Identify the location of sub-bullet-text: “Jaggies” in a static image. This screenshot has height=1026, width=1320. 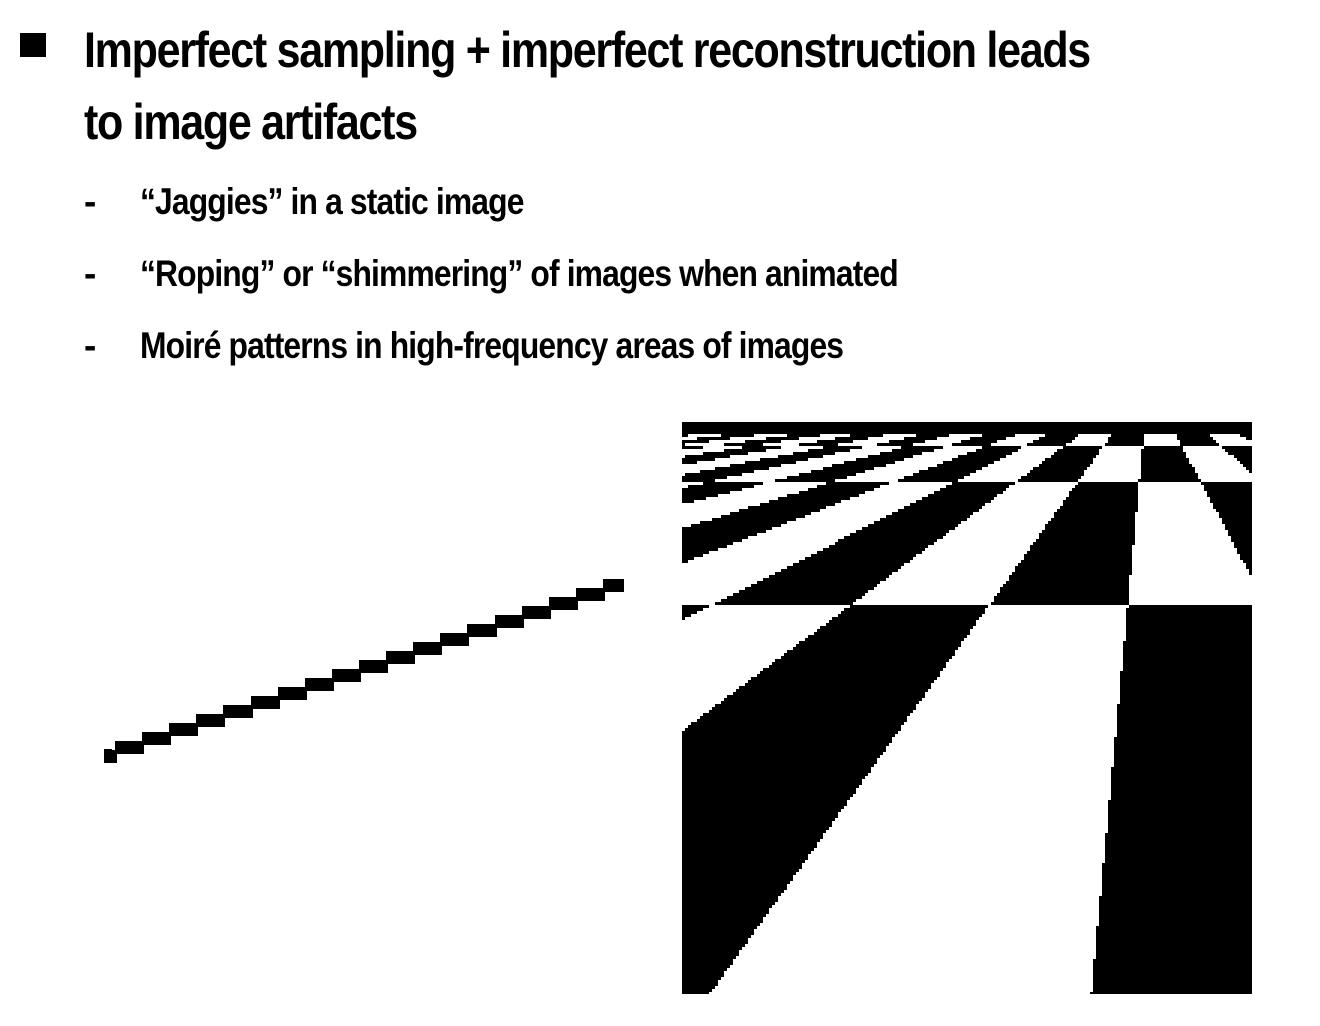
(332, 201).